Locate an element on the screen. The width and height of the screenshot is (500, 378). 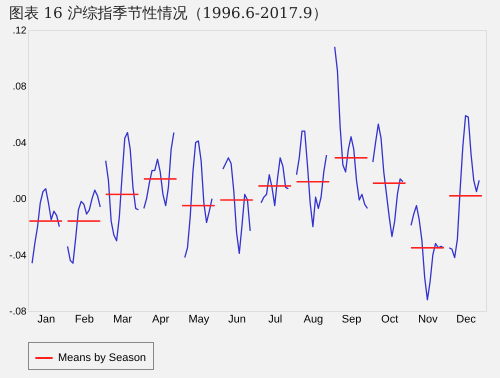
x-tick-label: Jul is located at coordinates (275, 320).